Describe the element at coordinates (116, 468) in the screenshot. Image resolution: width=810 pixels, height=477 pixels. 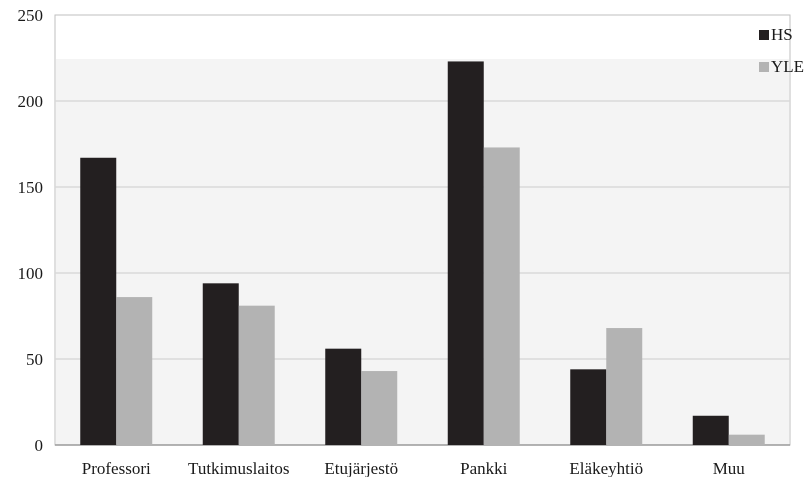
I see `x-tick-label: Professori` at that location.